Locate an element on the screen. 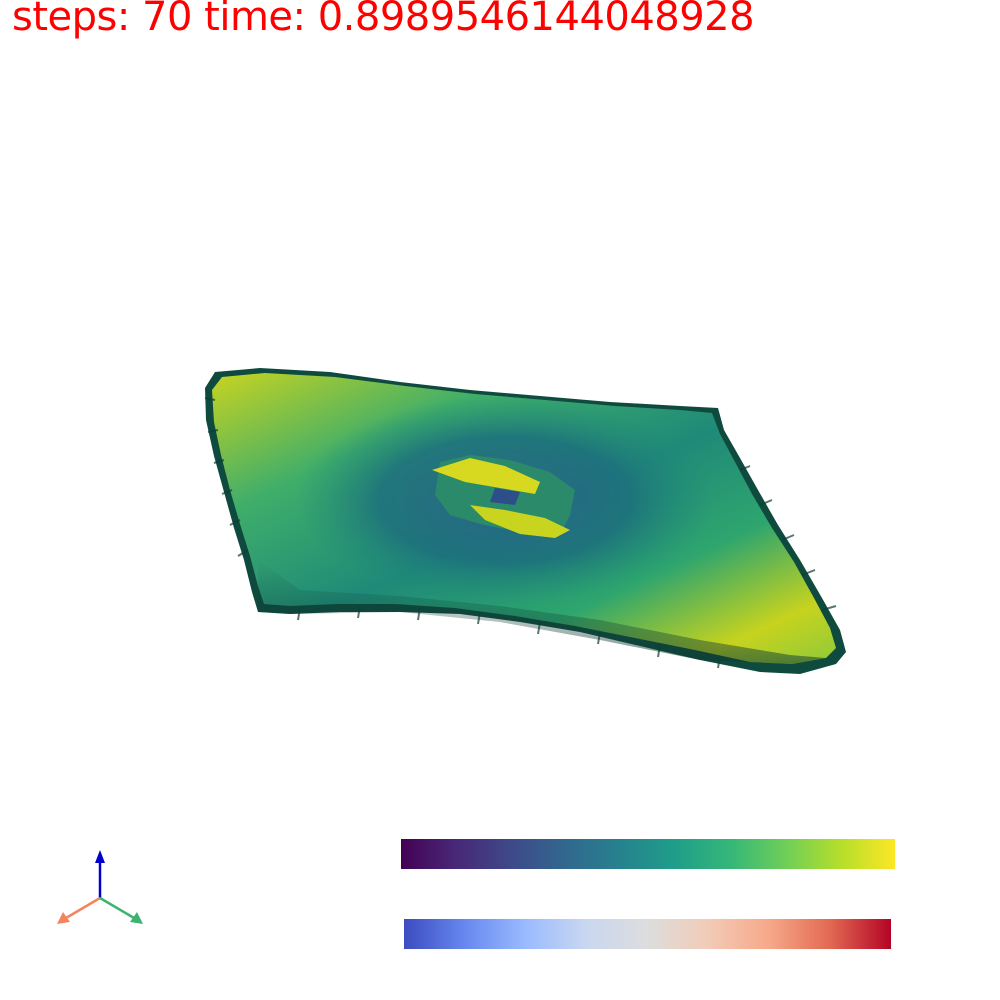  axis-z-arrowhead is located at coordinates (100, 856).